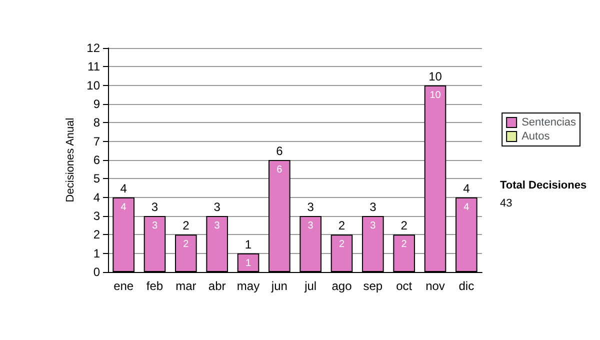  What do you see at coordinates (96, 104) in the screenshot?
I see `y-tick-label: 9` at bounding box center [96, 104].